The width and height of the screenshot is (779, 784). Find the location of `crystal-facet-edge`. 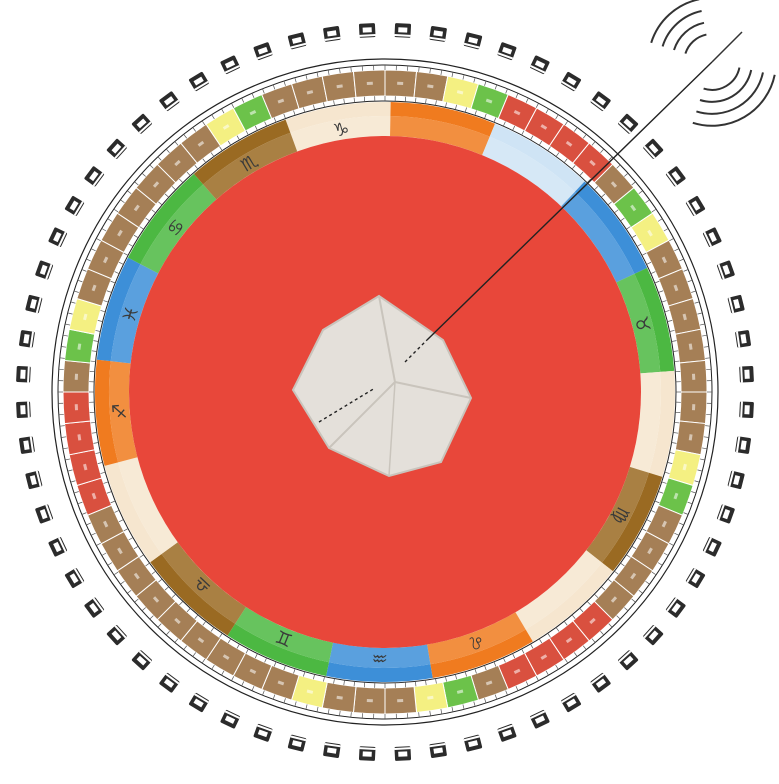

crystal-facet-edge is located at coordinates (392, 429).